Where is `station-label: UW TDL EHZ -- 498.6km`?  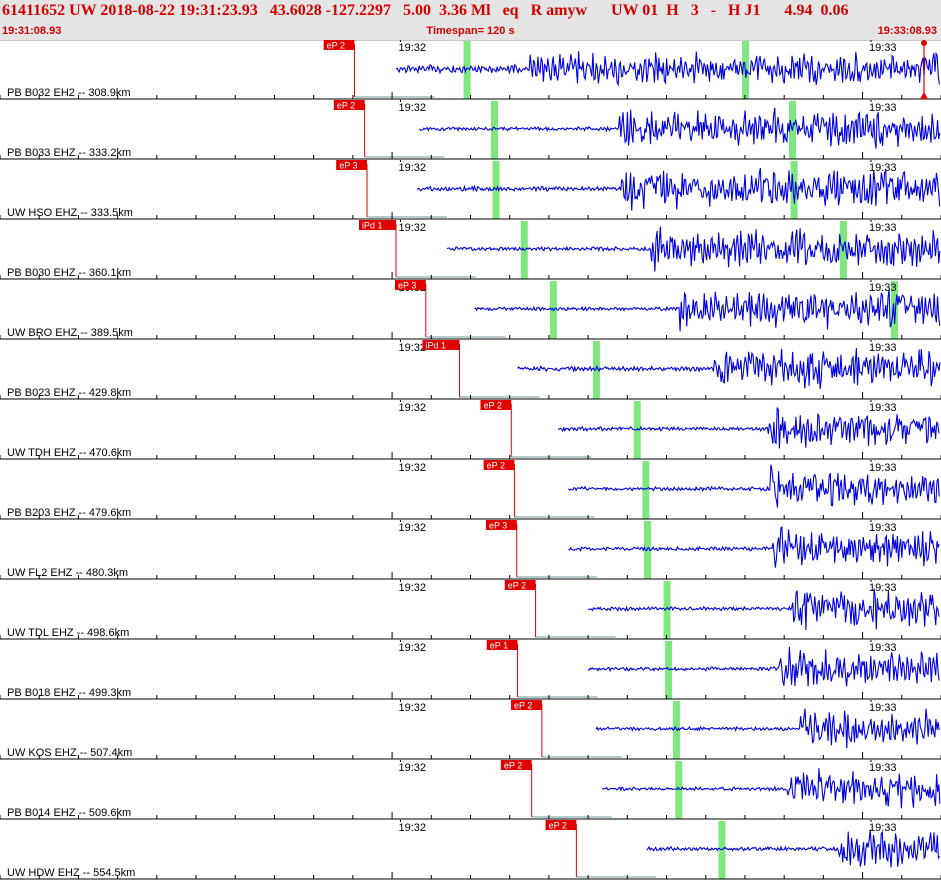 station-label: UW TDL EHZ -- 498.6km is located at coordinates (68, 633).